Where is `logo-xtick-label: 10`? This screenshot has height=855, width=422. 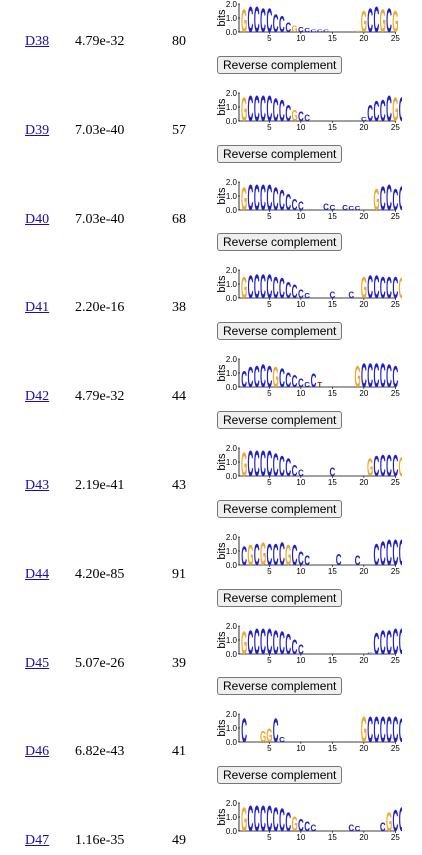
logo-xtick-label: 10 is located at coordinates (300, 38).